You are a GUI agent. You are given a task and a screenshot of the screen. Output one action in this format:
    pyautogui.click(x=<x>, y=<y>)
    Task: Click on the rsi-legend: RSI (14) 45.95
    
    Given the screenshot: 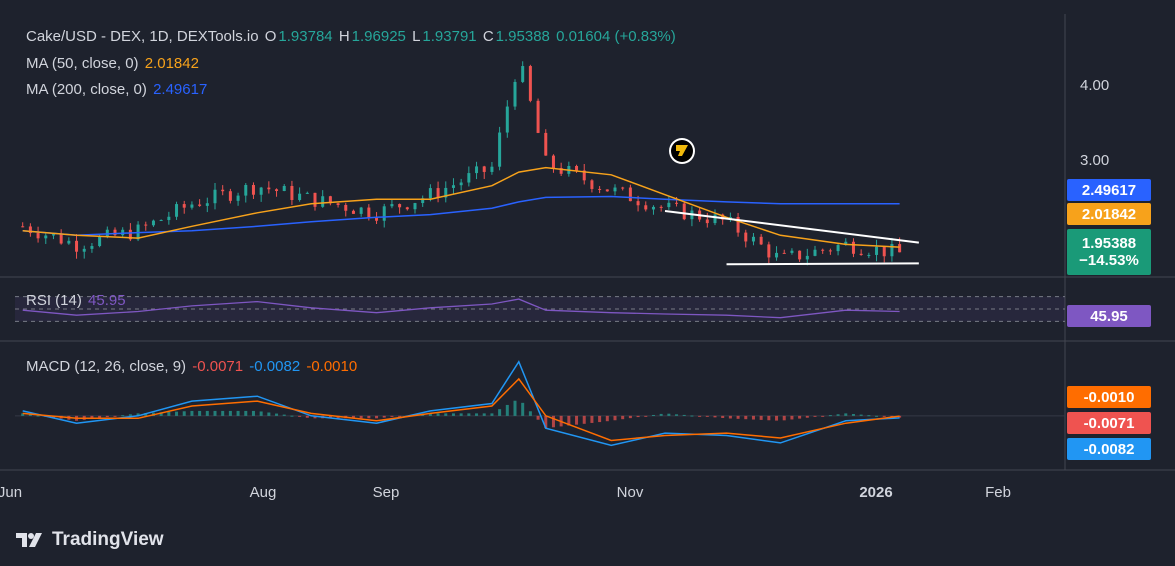 What is the action you would take?
    pyautogui.click(x=77, y=300)
    